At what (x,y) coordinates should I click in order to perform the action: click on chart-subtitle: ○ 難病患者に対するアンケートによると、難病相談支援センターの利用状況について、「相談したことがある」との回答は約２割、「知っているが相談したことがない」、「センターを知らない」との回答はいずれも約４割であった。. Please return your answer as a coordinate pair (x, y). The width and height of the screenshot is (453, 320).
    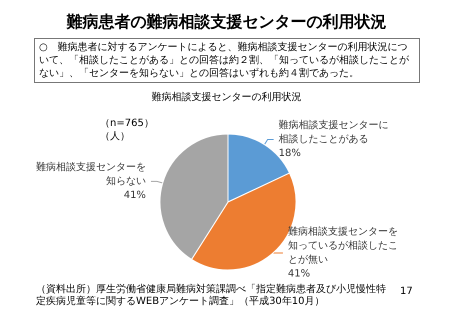
    Looking at the image, I should click on (227, 60).